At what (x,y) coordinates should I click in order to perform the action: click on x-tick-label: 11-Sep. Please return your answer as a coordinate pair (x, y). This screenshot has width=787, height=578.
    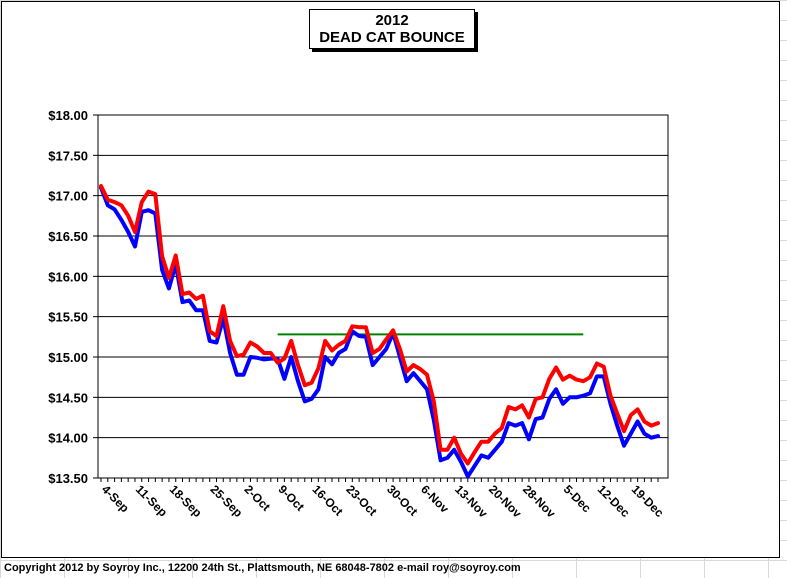
    Looking at the image, I should click on (151, 500).